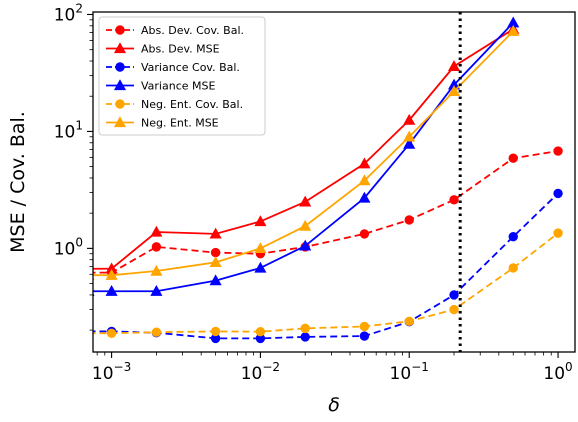 This screenshot has width=578, height=422. What do you see at coordinates (18, 182) in the screenshot?
I see `y-axis-label: MSE / Cov. Bal.` at bounding box center [18, 182].